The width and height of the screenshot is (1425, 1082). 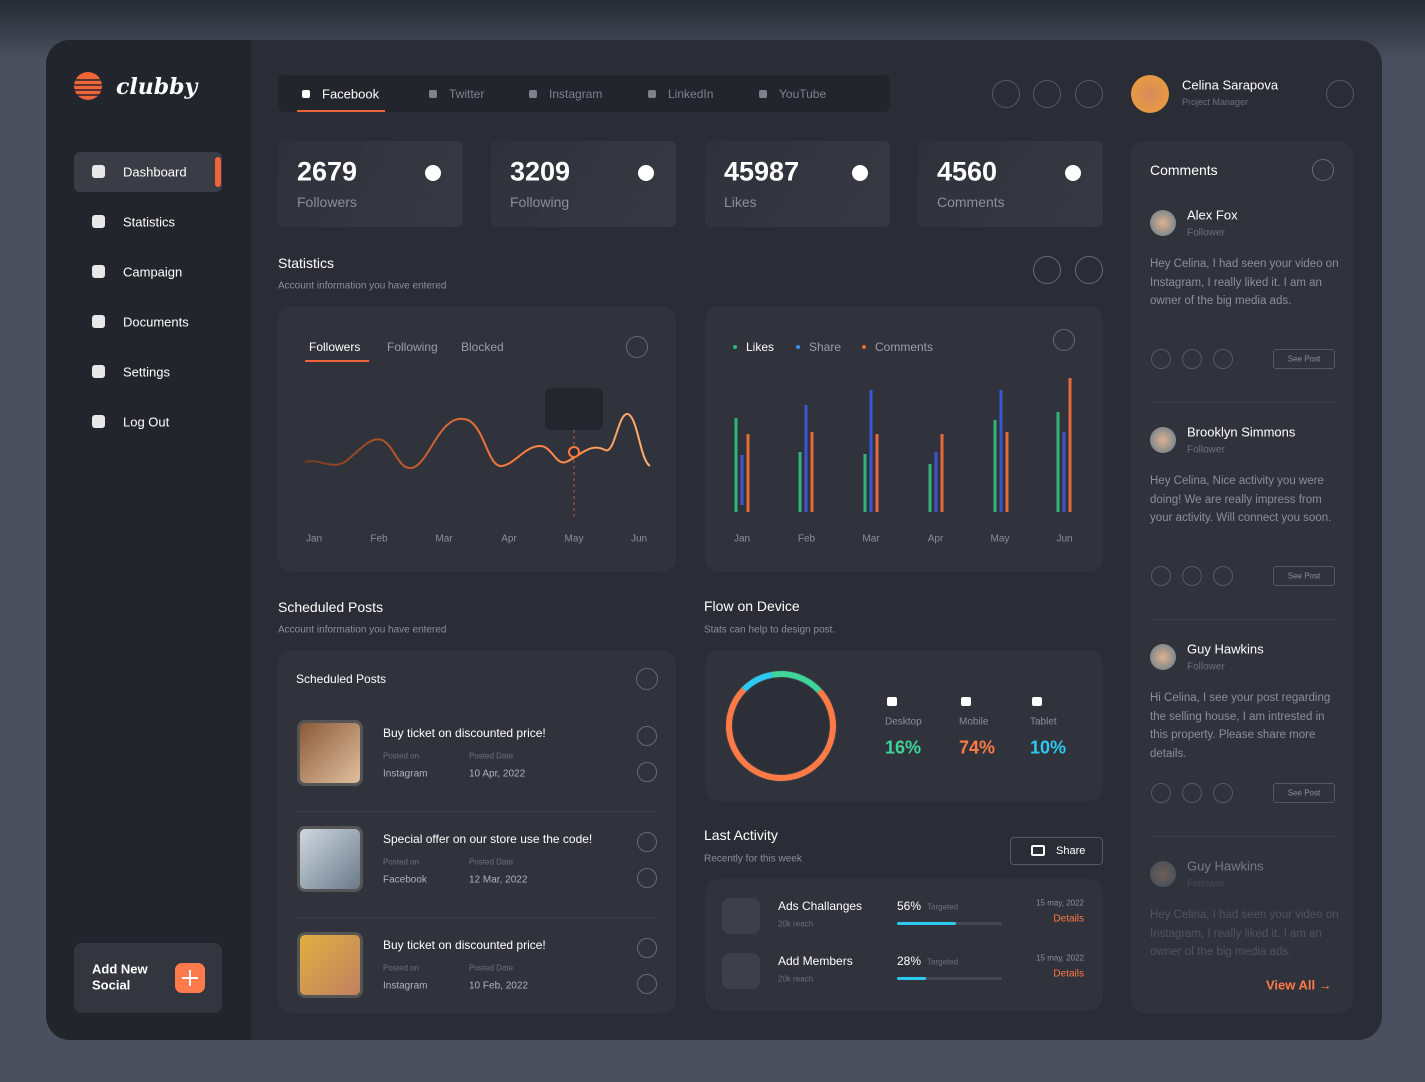 What do you see at coordinates (943, 962) in the screenshot?
I see `activity-targeted: Targeted` at bounding box center [943, 962].